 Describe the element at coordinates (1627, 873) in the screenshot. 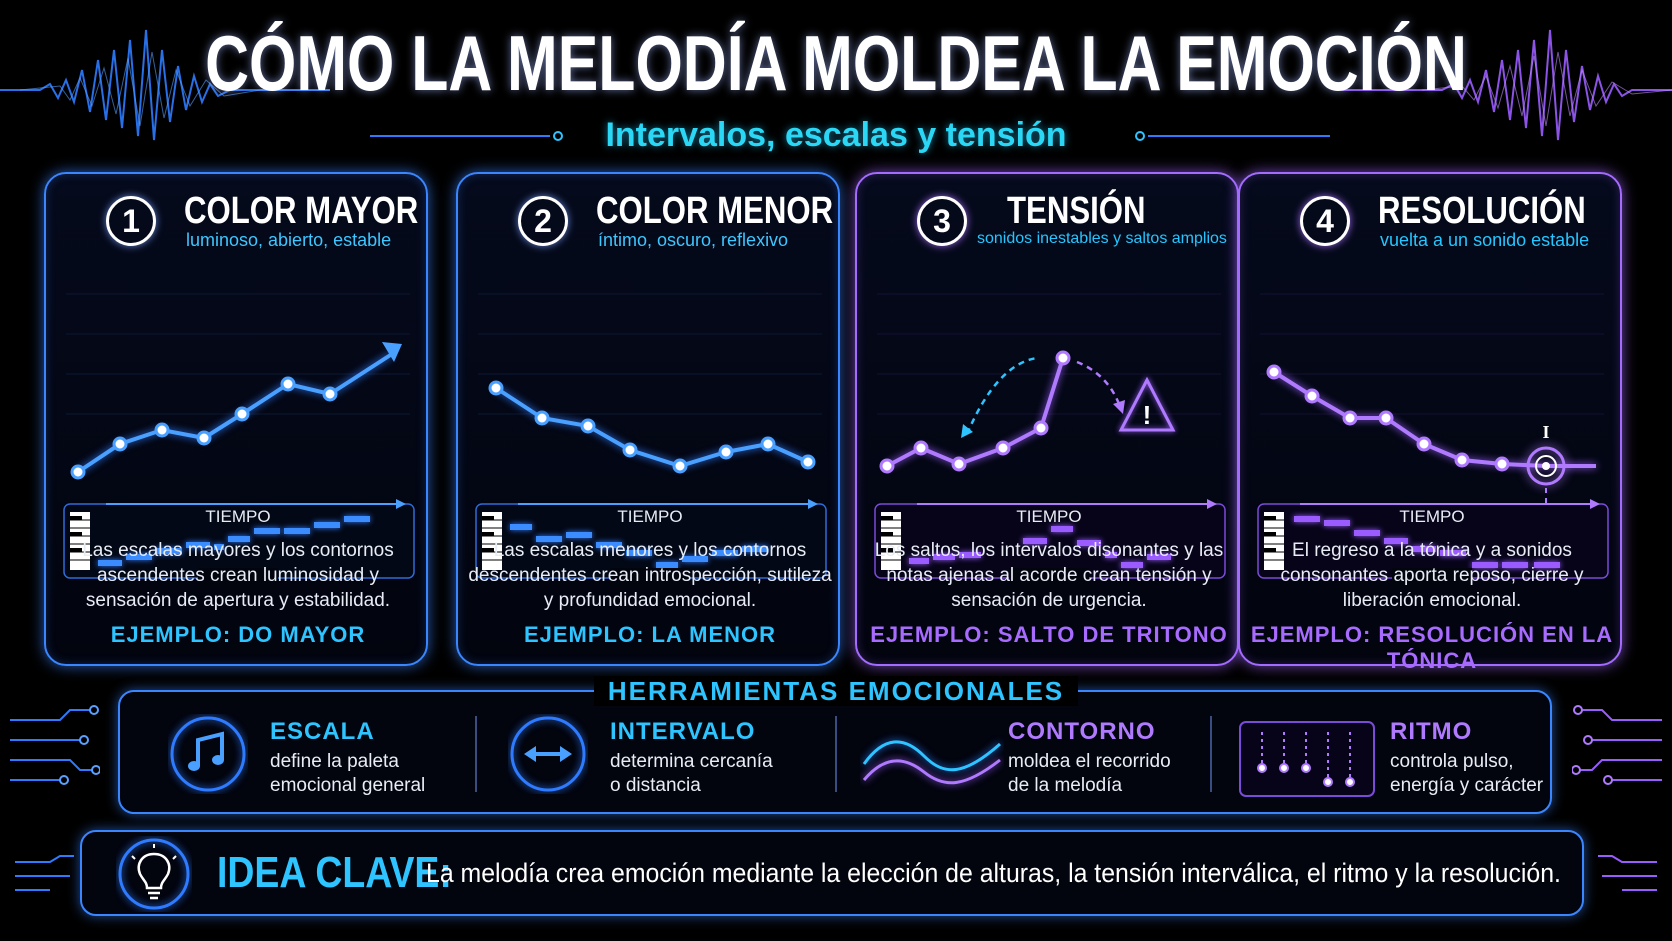

I see `circuit-bottom-right-icon` at that location.